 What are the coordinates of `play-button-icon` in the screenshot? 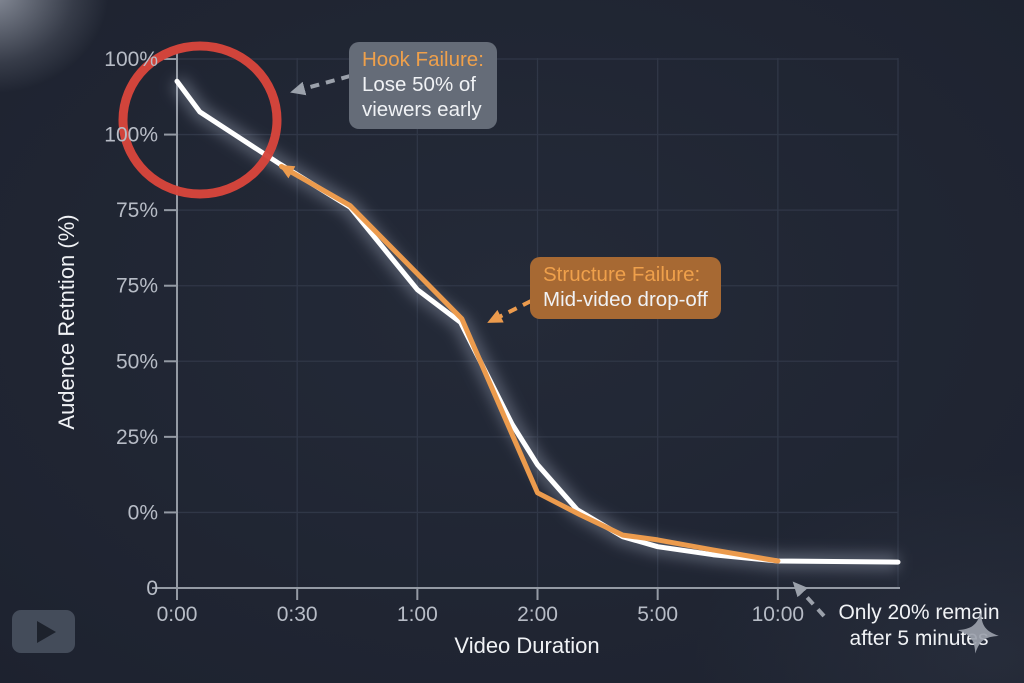 It's located at (43, 631).